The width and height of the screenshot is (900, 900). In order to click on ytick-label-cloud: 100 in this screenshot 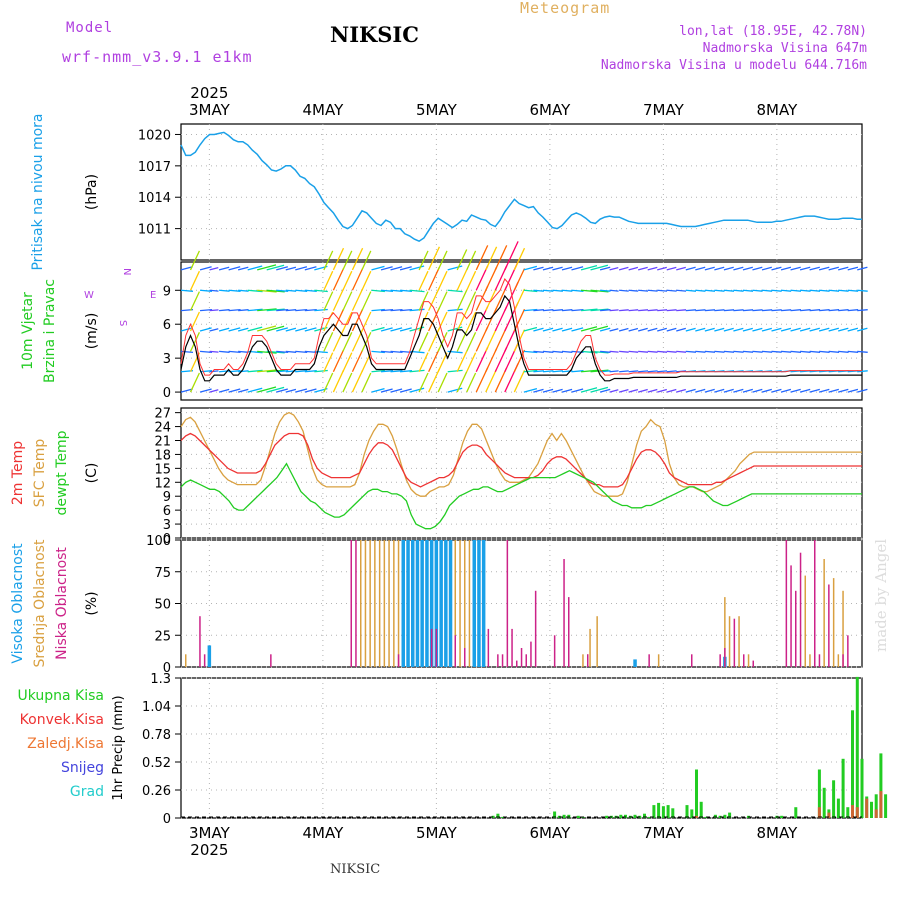, I will do `click(158, 541)`.